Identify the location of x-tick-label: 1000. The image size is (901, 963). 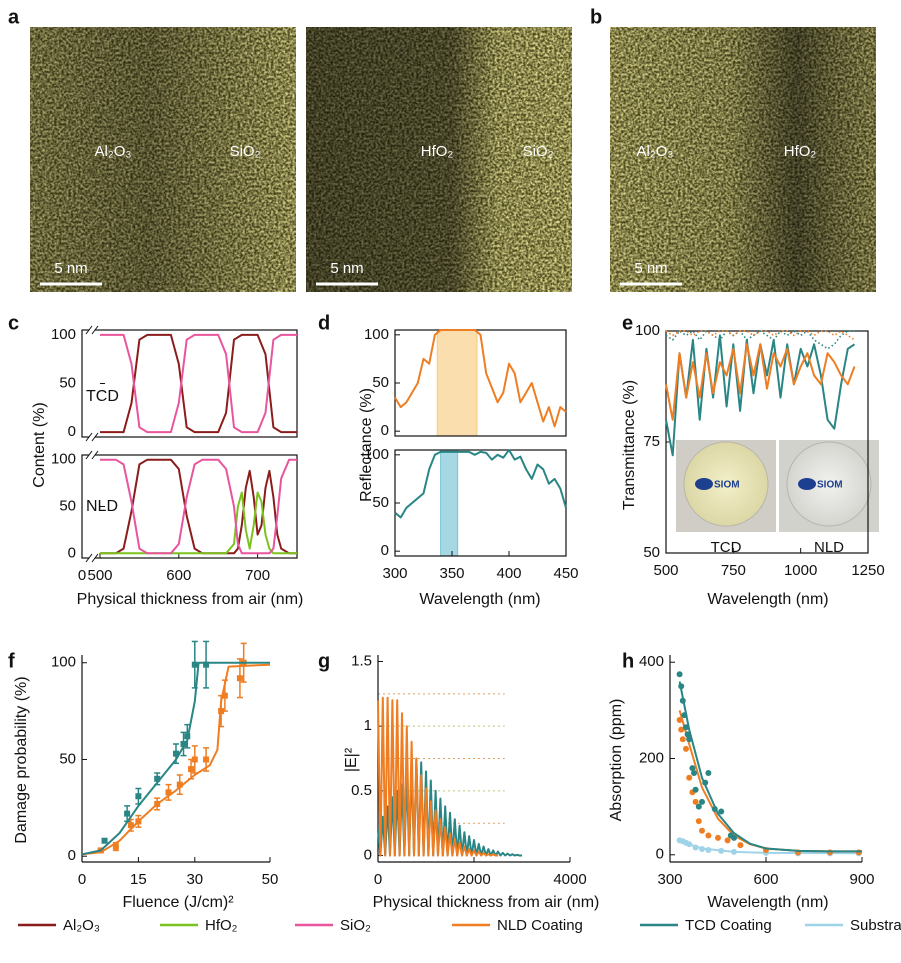
(800, 570).